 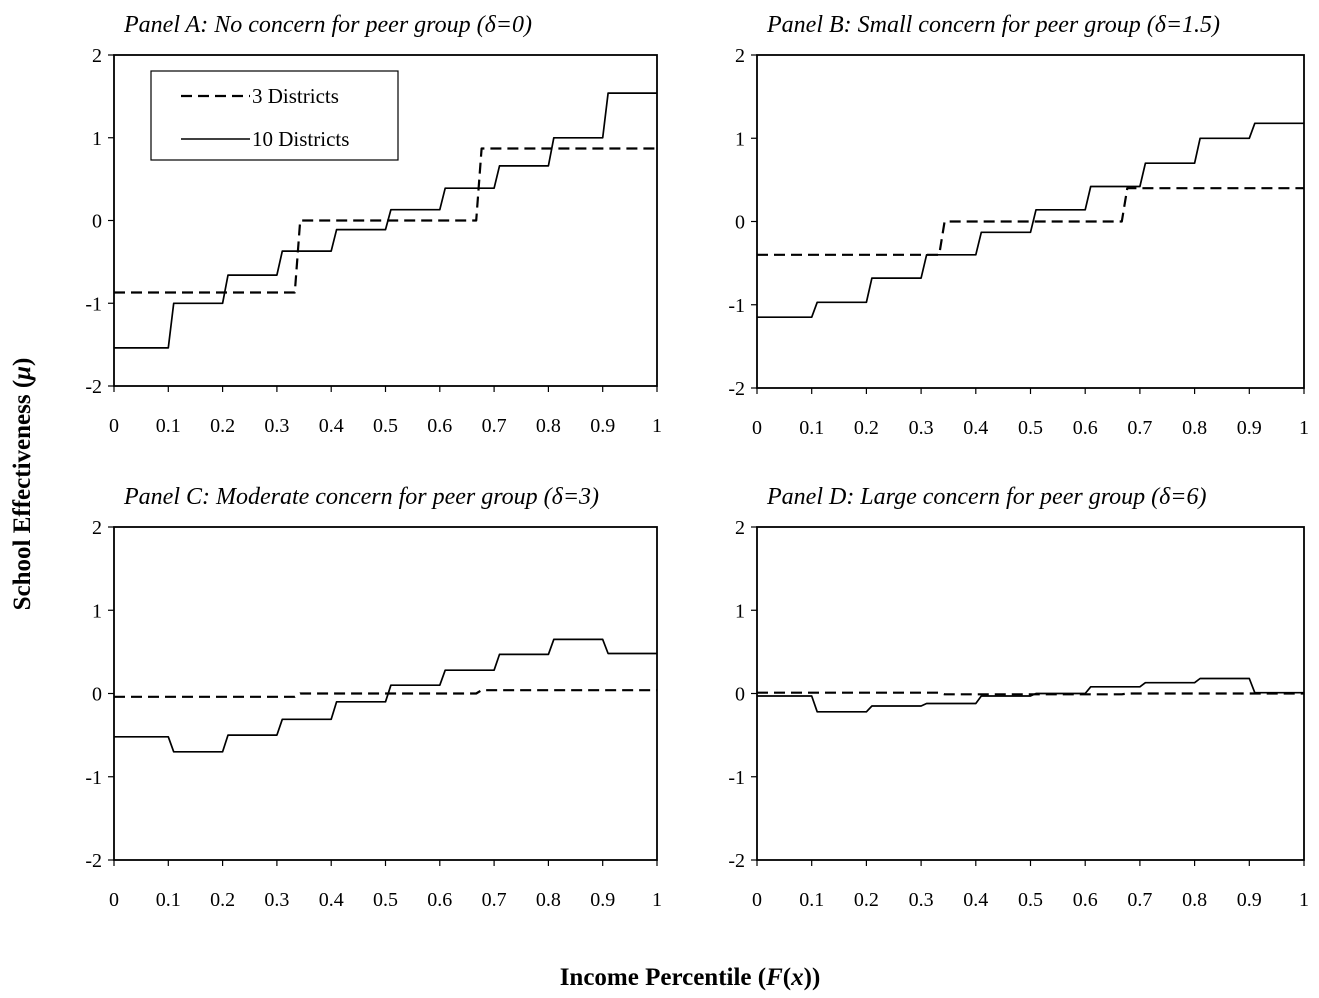 What do you see at coordinates (736, 306) in the screenshot?
I see `panel-b-y-tick-label: -1` at bounding box center [736, 306].